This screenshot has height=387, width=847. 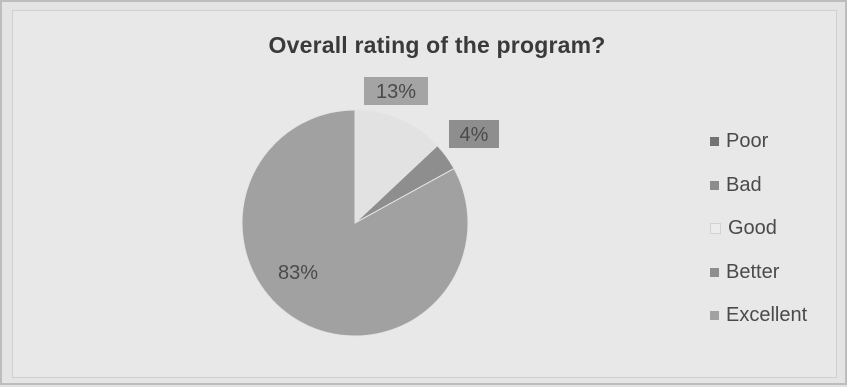 What do you see at coordinates (714, 272) in the screenshot?
I see `legend-swatch-better` at bounding box center [714, 272].